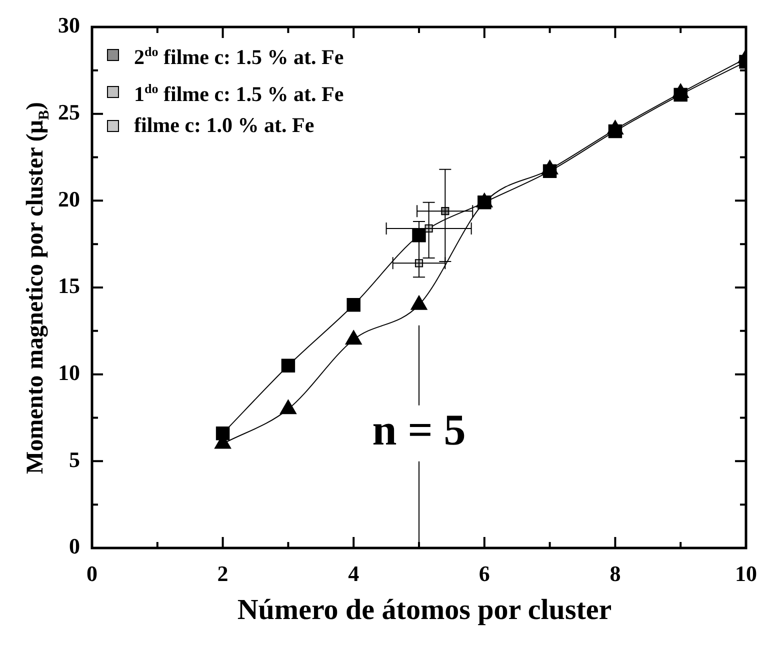 This screenshot has height=645, width=771. Describe the element at coordinates (69, 373) in the screenshot. I see `y-tick-label: 10` at that location.